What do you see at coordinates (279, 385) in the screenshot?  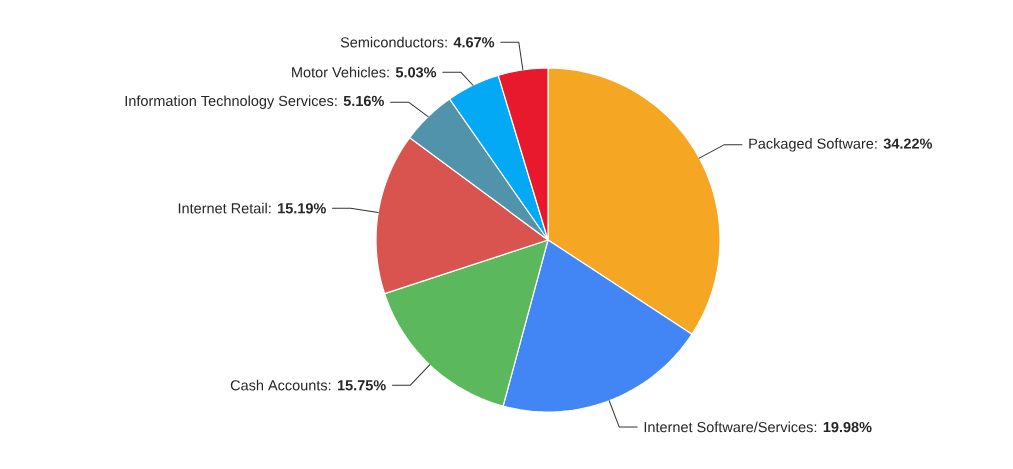 I see `slice-label: Cash Accounts` at bounding box center [279, 385].